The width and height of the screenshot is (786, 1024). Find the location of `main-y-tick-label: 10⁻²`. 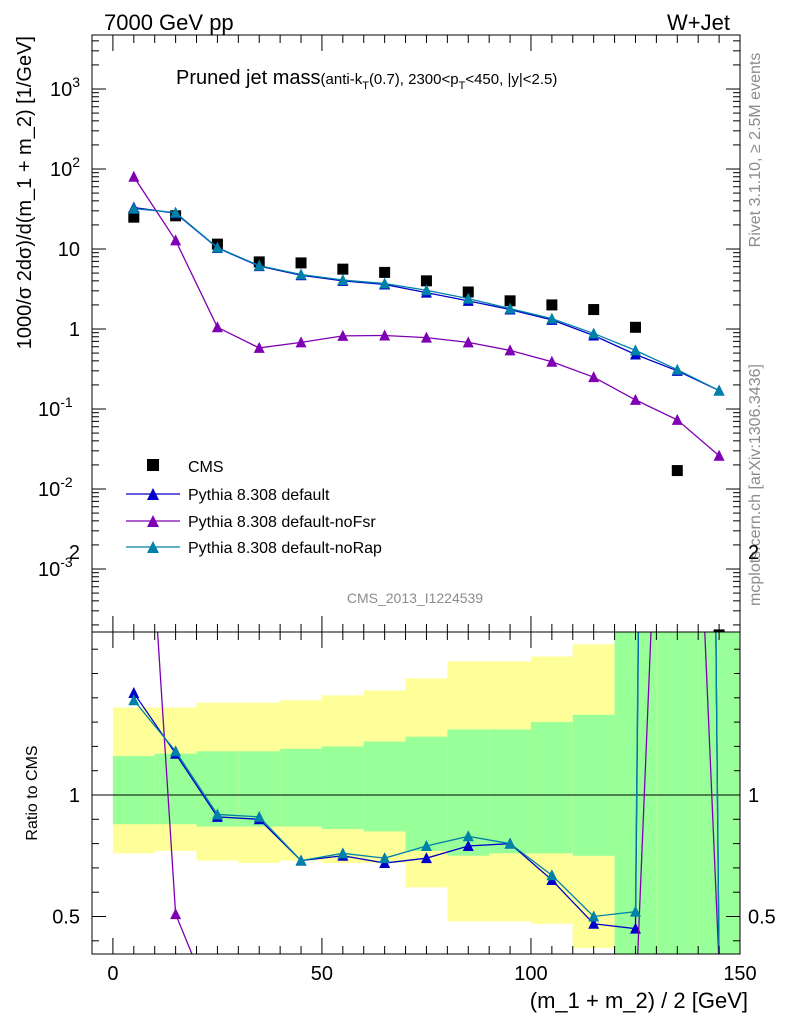

main-y-tick-label: 10⁻² is located at coordinates (55, 487).